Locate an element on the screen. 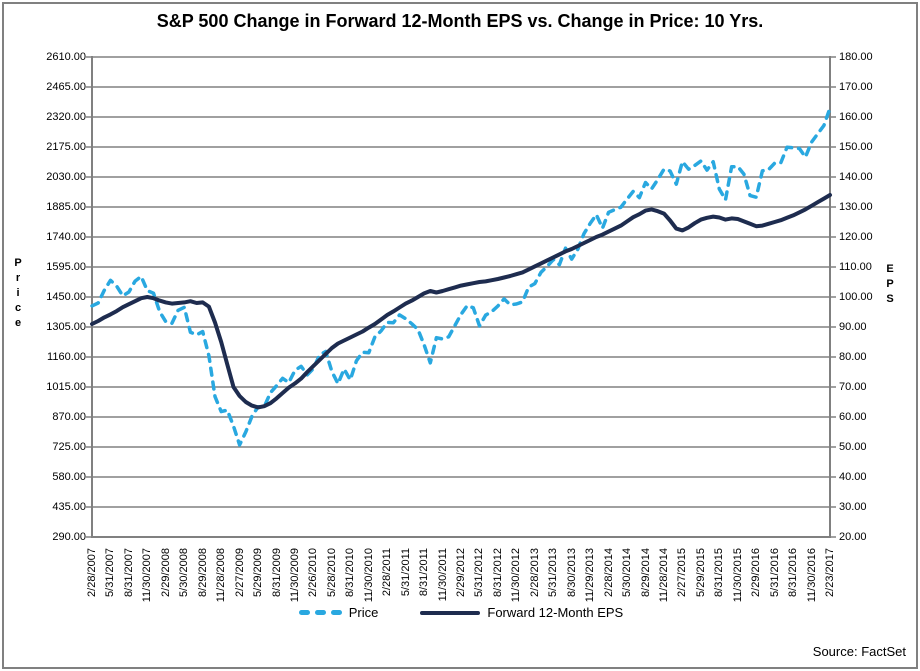 The height and width of the screenshot is (671, 920). legend-item-price: Price is located at coordinates (338, 612).